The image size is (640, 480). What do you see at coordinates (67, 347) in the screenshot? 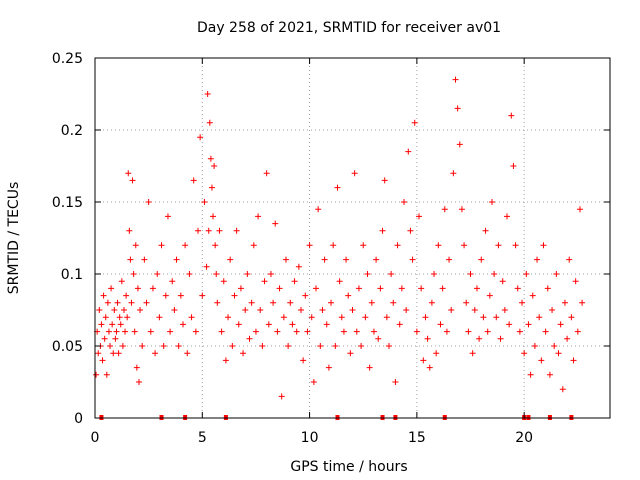
I see `y-tick-label: 0.05` at bounding box center [67, 347].